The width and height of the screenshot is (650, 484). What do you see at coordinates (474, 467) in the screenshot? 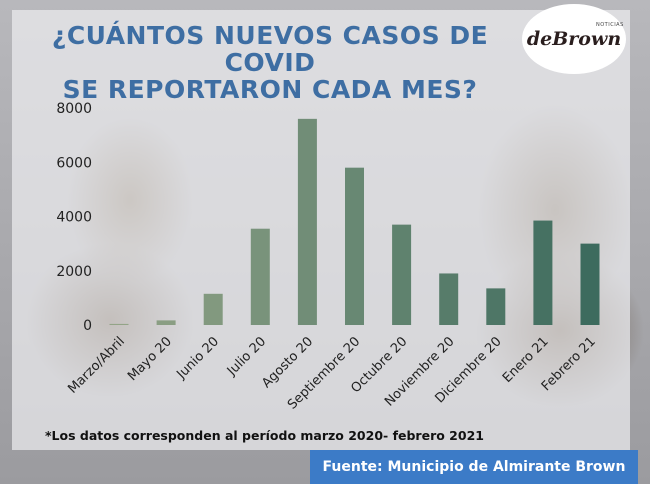
I see `source-box: Fuente: Municipio de Almirante Brown` at bounding box center [474, 467].